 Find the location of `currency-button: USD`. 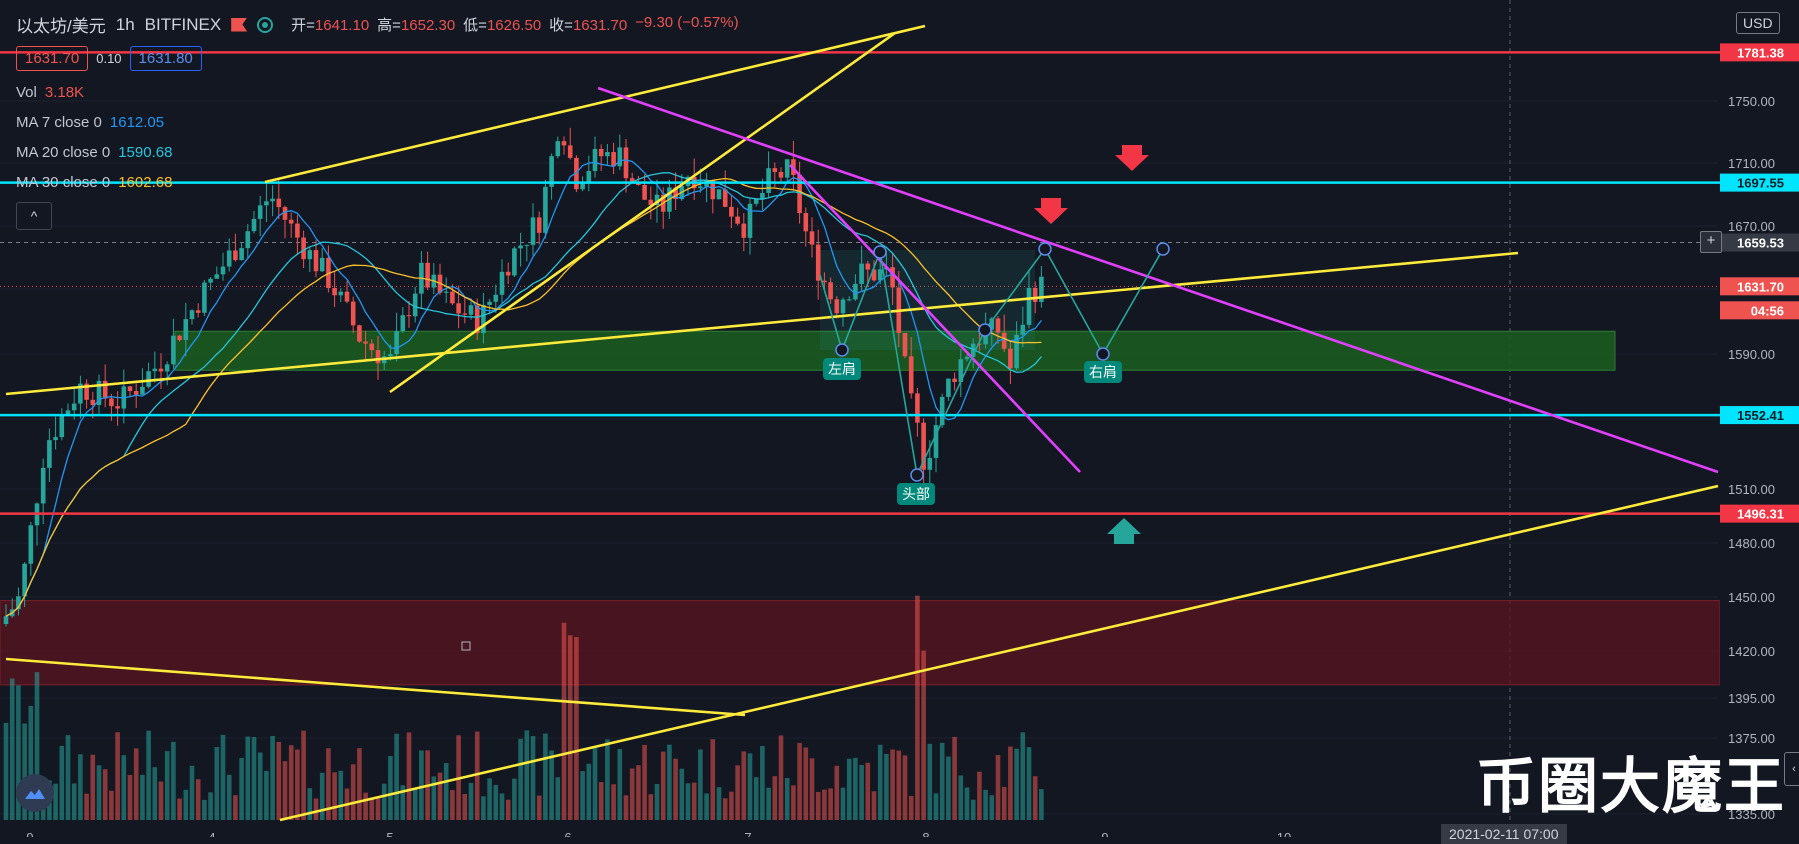

currency-button: USD is located at coordinates (1758, 23).